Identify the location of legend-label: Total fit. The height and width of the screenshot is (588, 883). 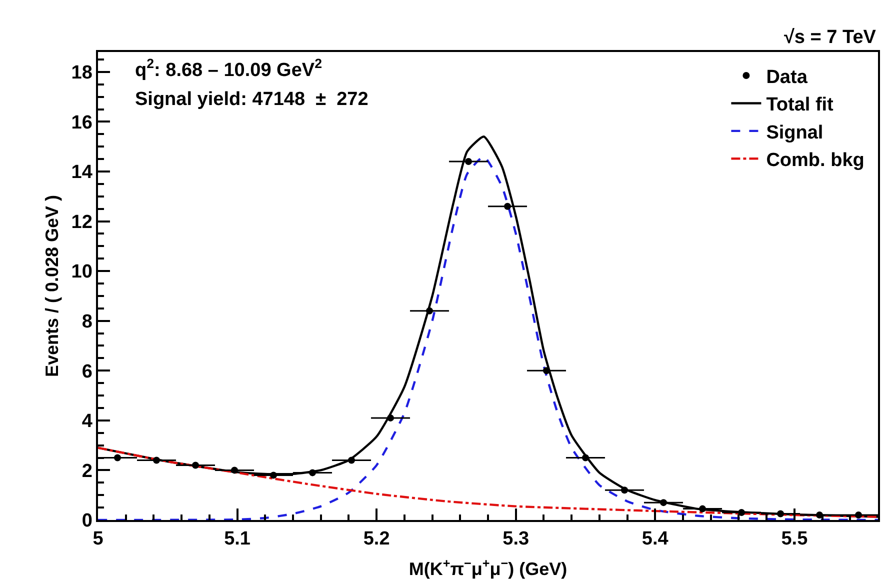
(800, 105).